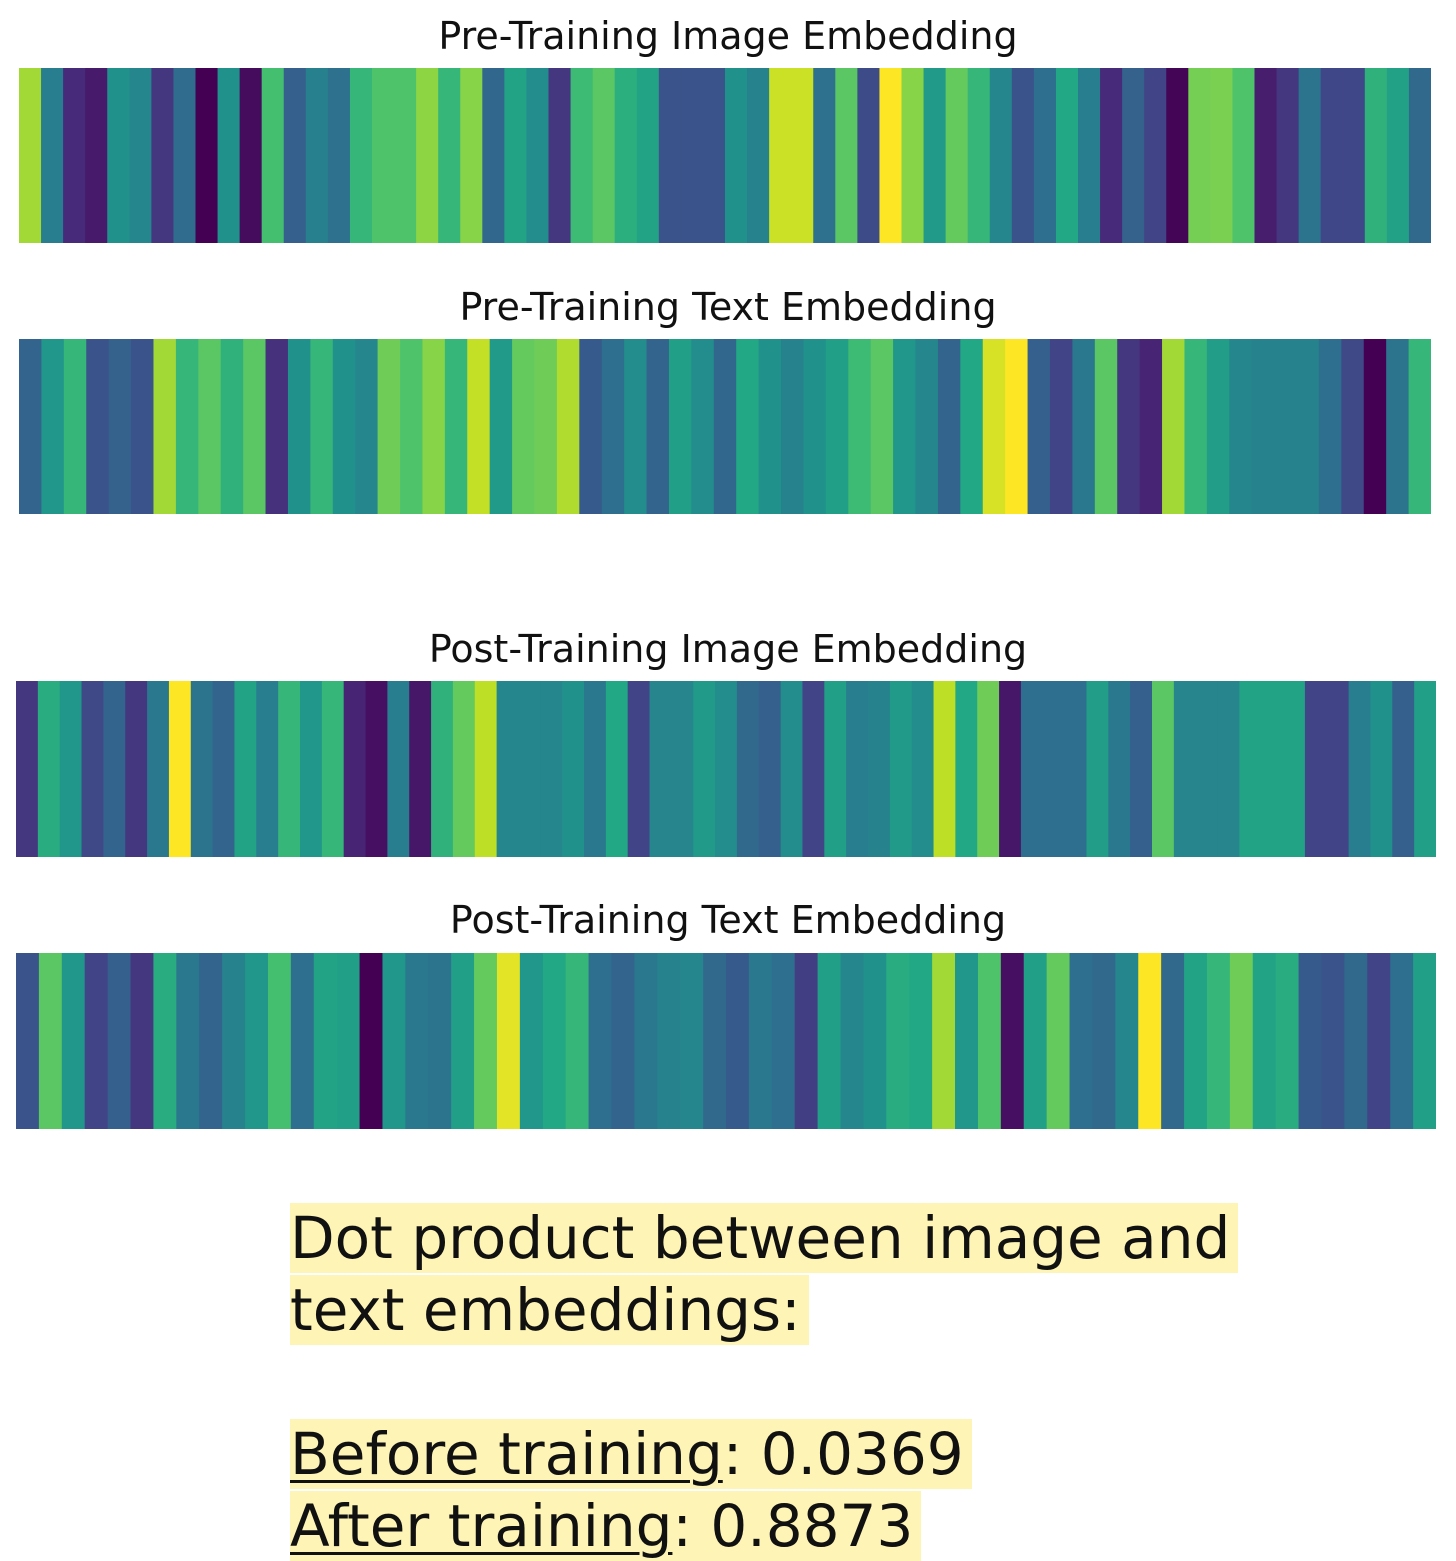 The image size is (1456, 1561). What do you see at coordinates (506, 1454) in the screenshot?
I see `before-training-label: Before training` at bounding box center [506, 1454].